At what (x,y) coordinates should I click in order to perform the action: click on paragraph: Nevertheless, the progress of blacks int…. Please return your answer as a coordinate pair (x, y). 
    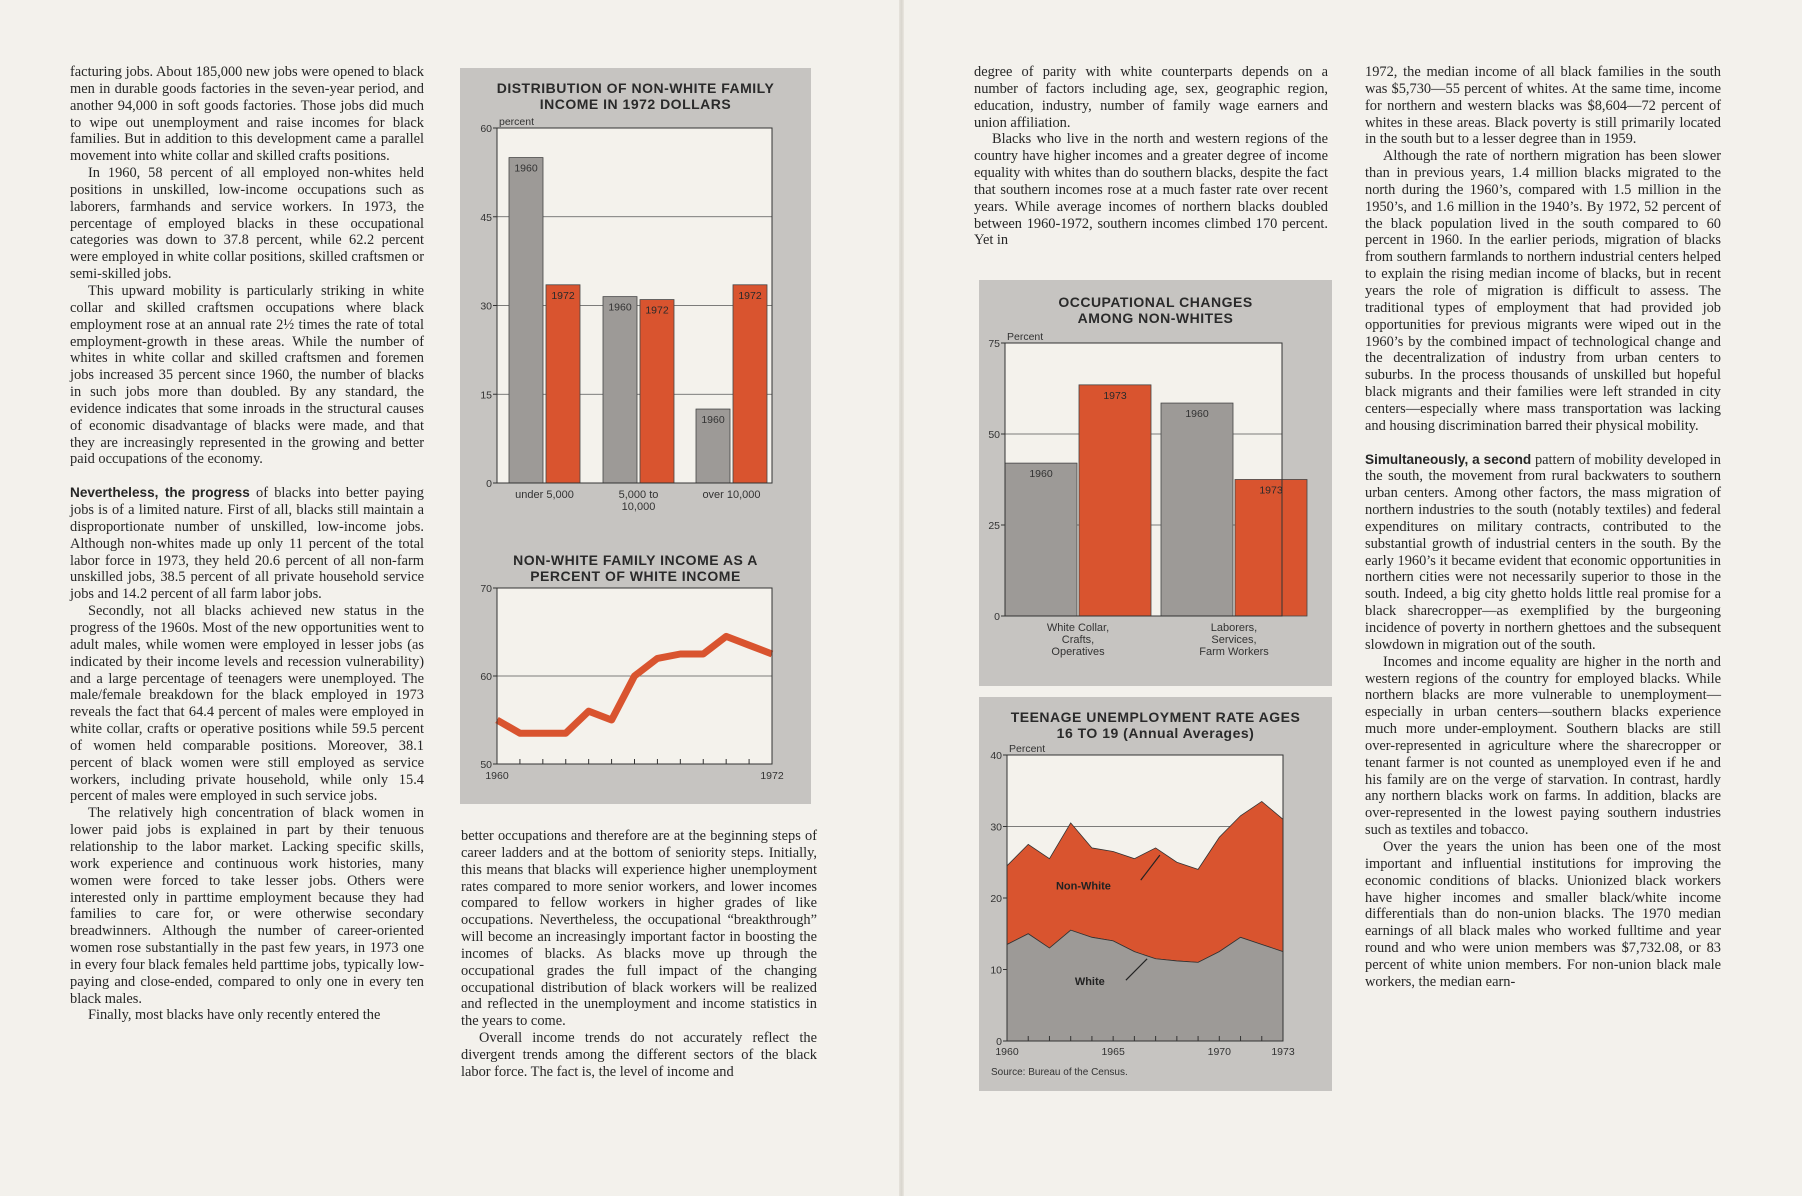
    Looking at the image, I should click on (247, 544).